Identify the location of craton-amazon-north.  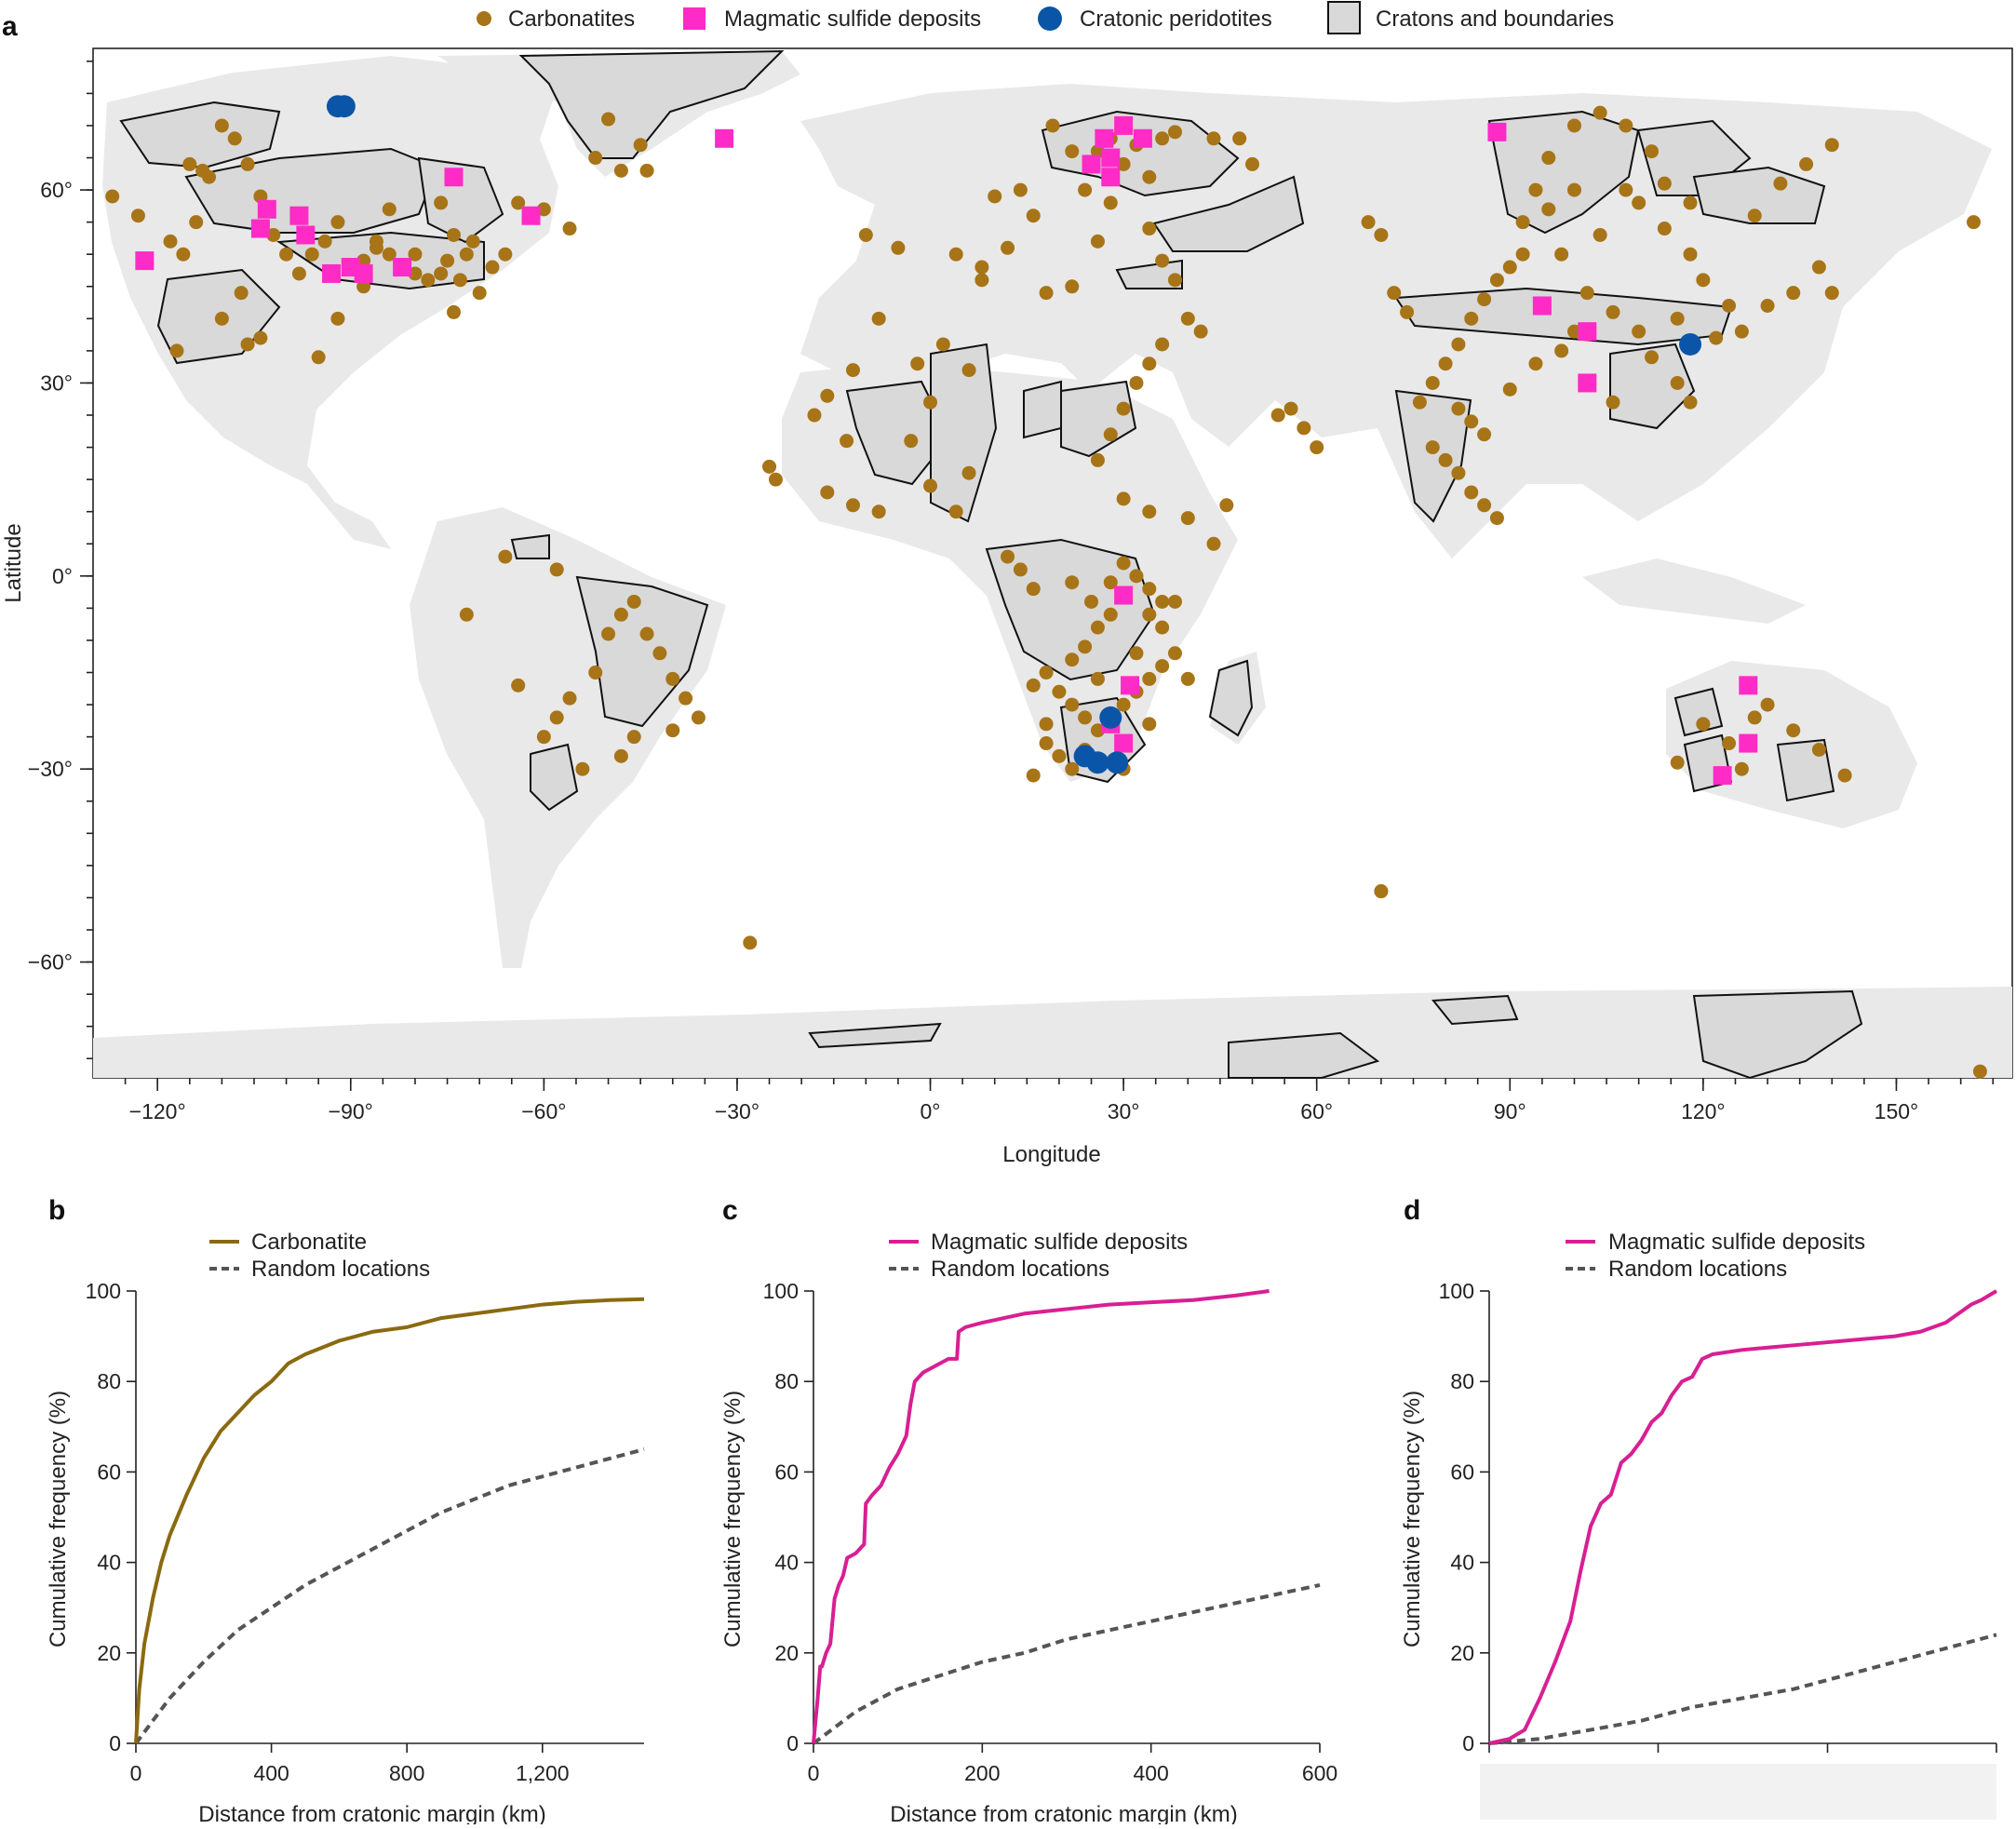
(530, 546).